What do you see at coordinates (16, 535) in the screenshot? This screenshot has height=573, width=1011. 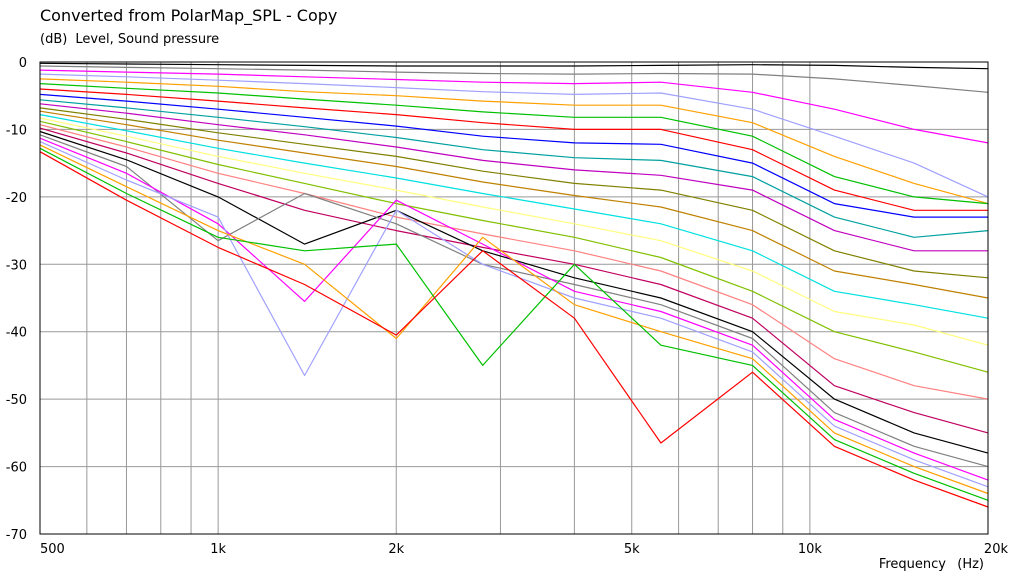 I see `y-tick-label: -70` at bounding box center [16, 535].